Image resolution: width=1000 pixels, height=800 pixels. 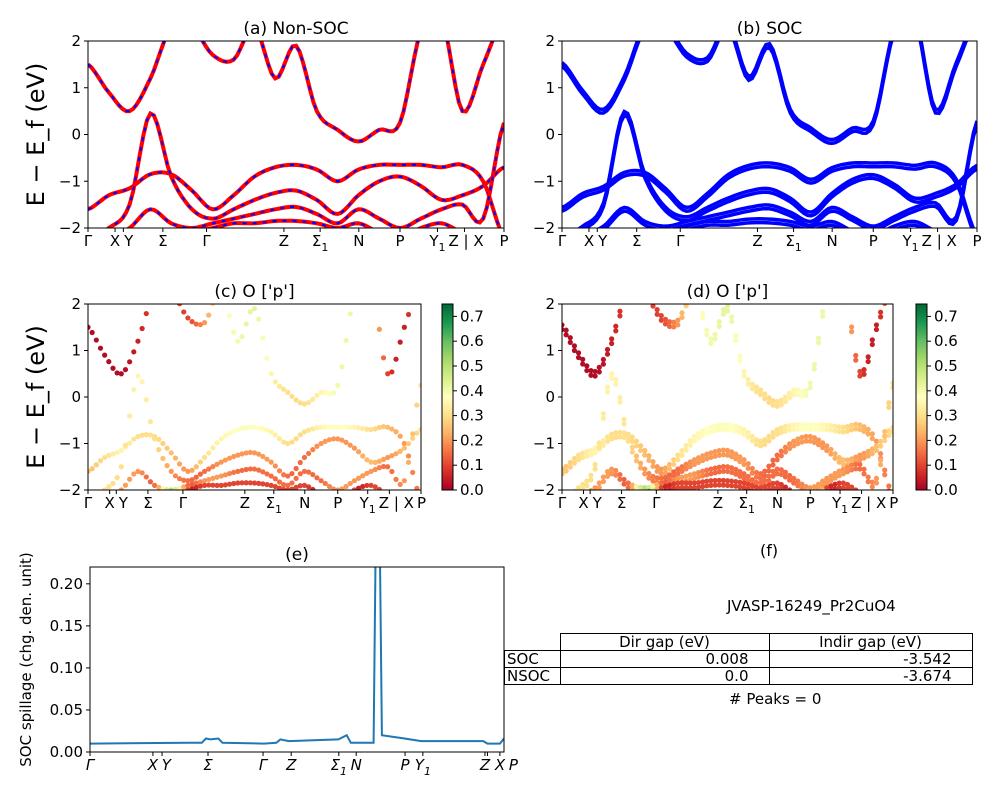 I want to click on y-tick-label: 0.15, so click(x=66, y=626).